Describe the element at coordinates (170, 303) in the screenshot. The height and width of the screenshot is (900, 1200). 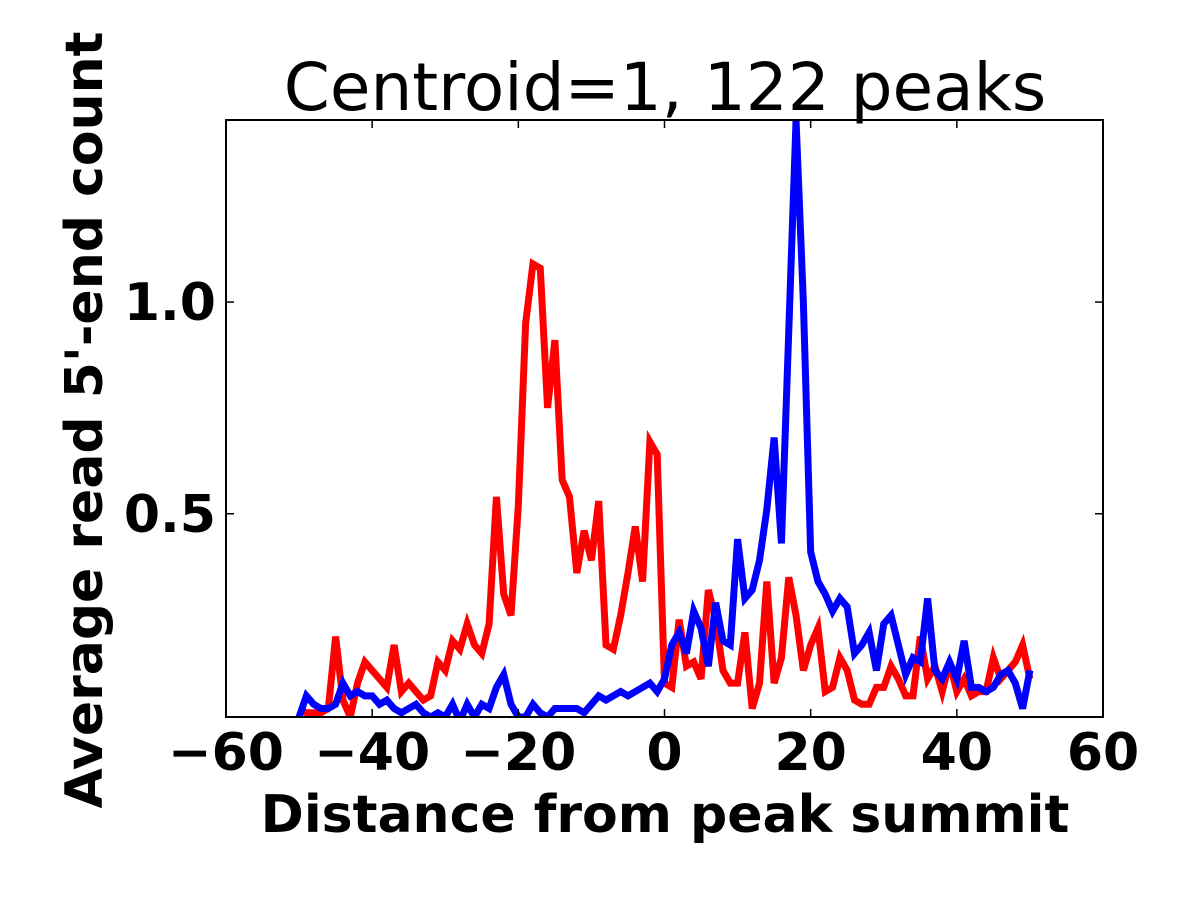
I see `y-tick-label: 1.0` at that location.